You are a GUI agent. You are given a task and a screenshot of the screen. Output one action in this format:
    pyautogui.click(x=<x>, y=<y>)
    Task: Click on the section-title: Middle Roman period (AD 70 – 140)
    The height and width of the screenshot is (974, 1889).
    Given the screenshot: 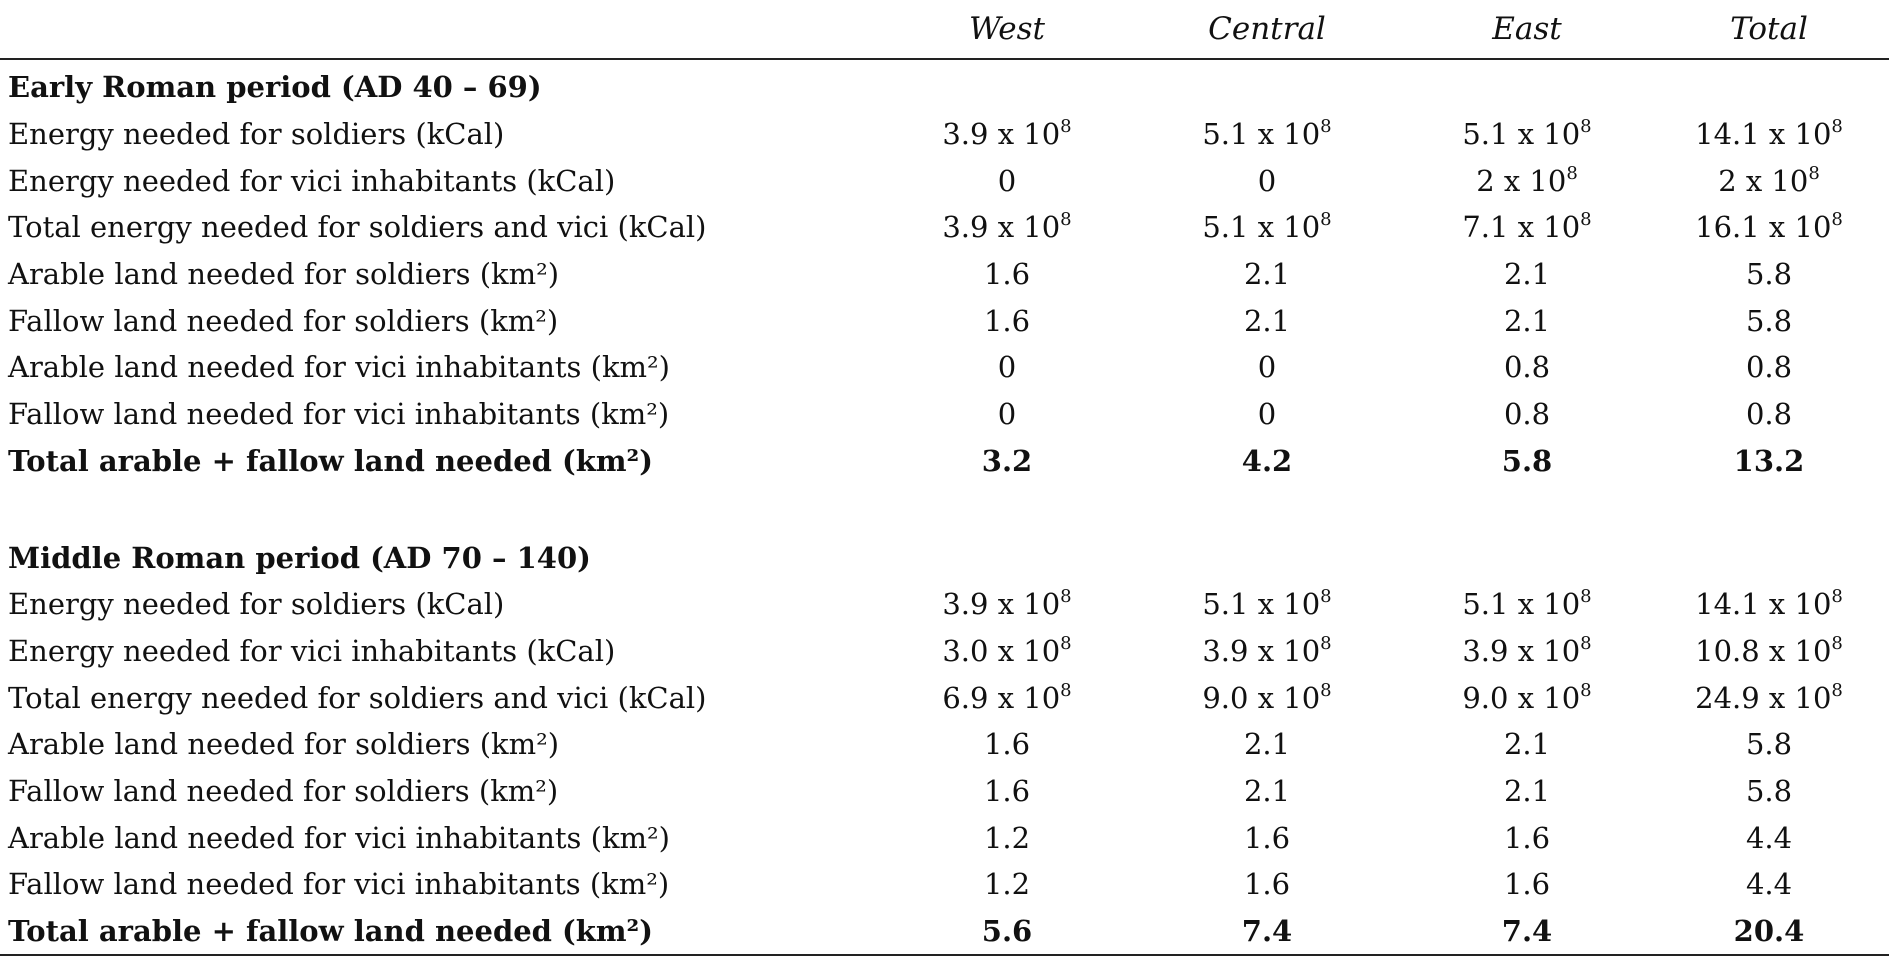 What is the action you would take?
    pyautogui.click(x=299, y=557)
    